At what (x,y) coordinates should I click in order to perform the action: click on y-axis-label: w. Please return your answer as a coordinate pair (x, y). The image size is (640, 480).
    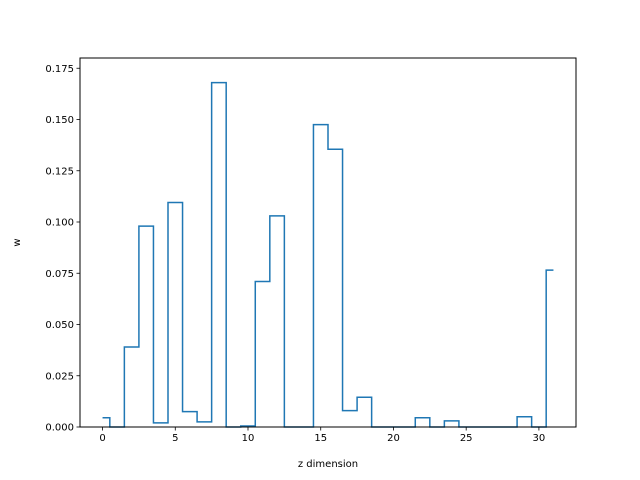
    Looking at the image, I should click on (17, 242).